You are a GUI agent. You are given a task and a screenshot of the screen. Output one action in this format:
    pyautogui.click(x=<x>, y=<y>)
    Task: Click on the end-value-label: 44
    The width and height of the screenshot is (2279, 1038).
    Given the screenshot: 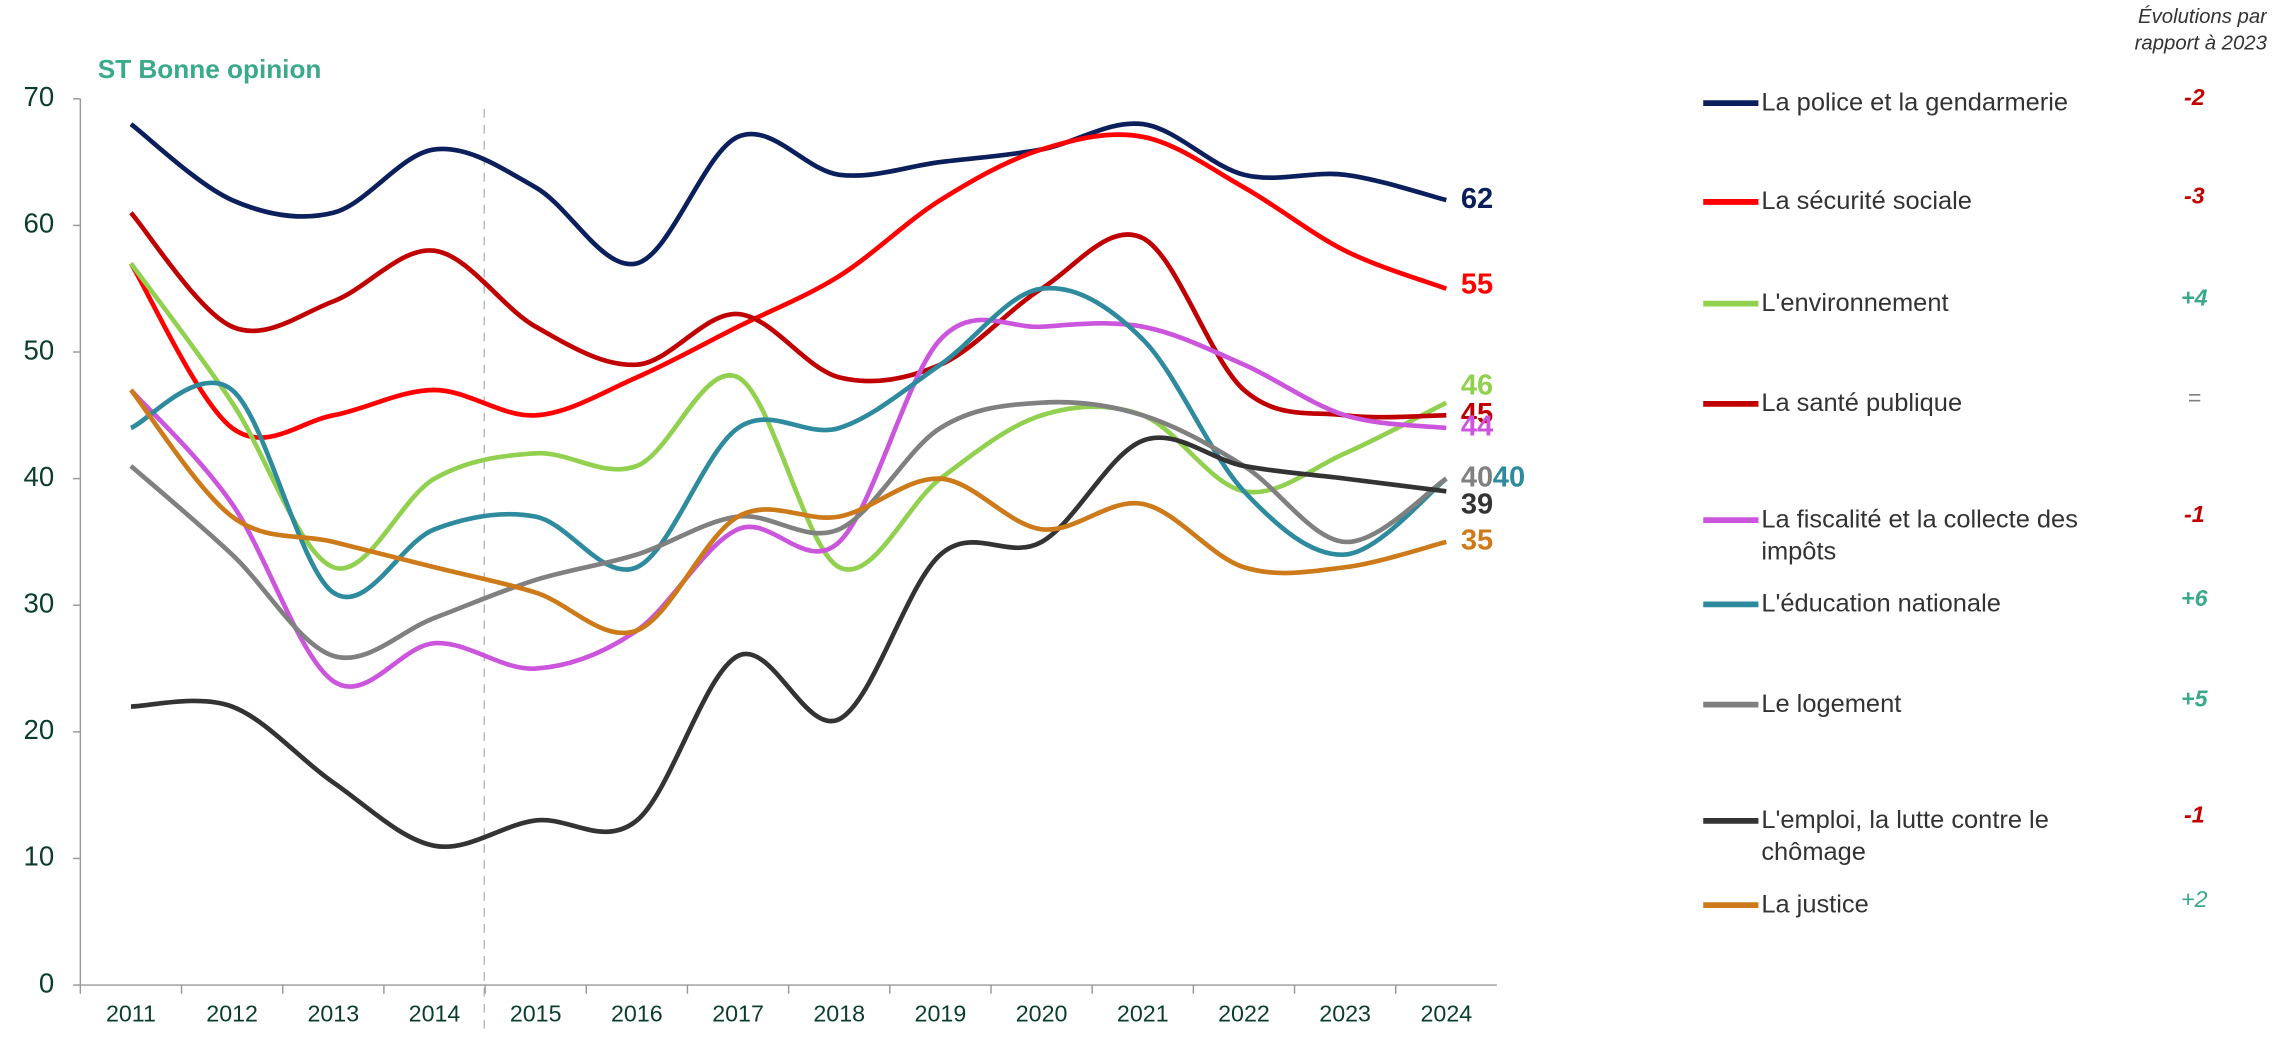 What is the action you would take?
    pyautogui.click(x=1477, y=427)
    